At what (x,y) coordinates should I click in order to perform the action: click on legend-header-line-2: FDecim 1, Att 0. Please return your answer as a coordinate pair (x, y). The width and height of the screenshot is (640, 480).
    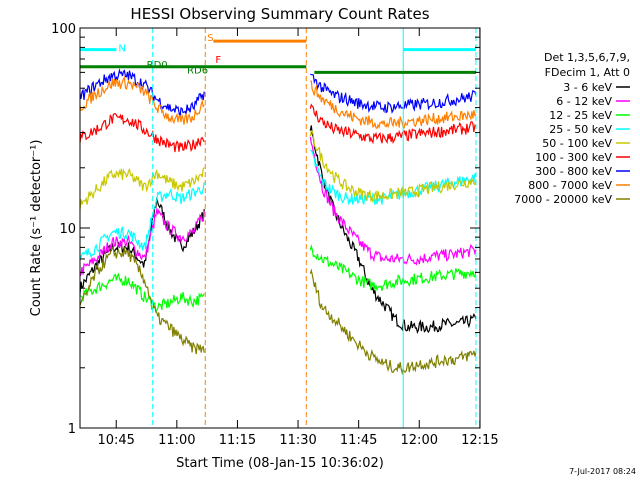
    Looking at the image, I should click on (587, 72).